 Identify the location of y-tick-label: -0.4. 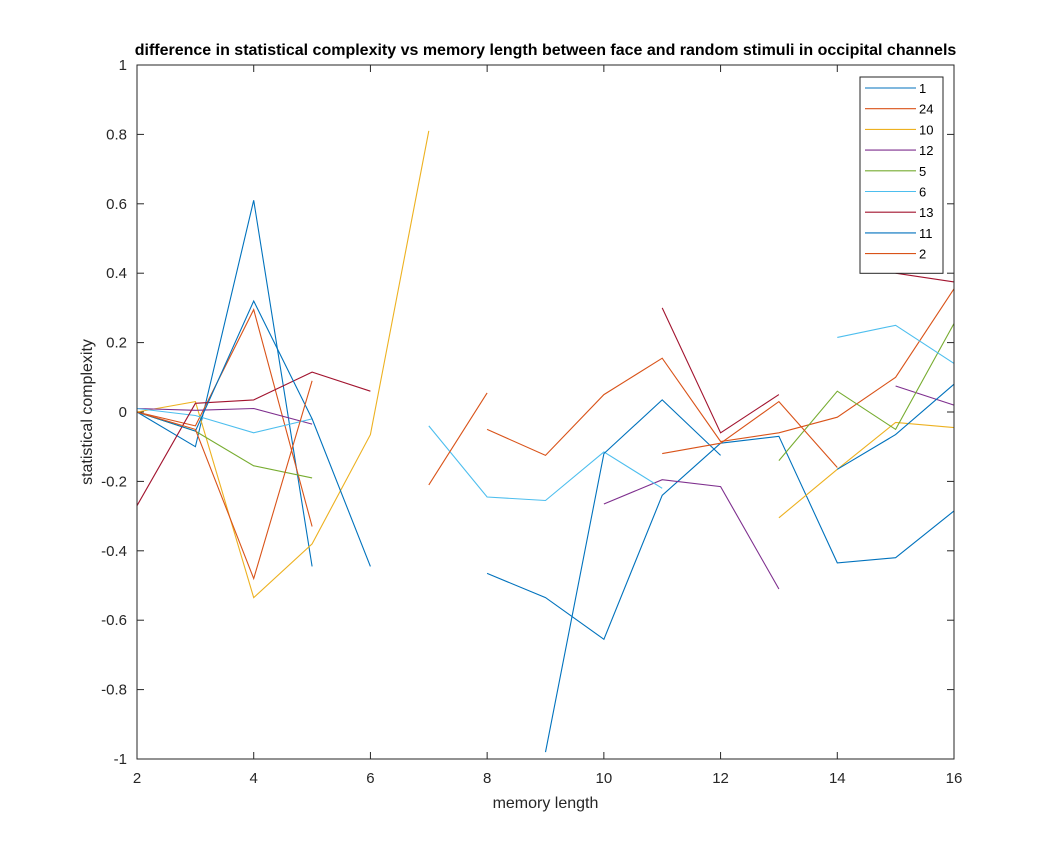
(114, 551).